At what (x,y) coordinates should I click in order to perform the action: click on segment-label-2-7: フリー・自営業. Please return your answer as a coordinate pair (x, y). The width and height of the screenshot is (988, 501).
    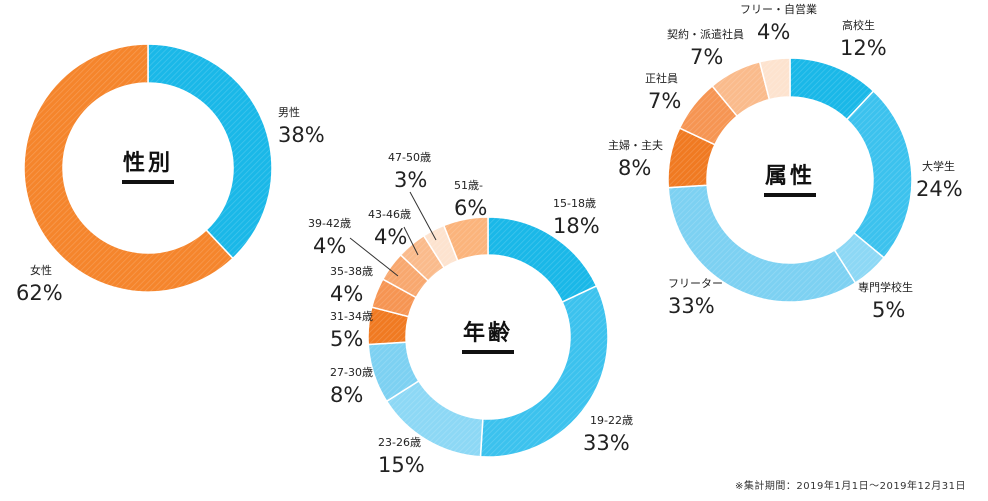
    Looking at the image, I should click on (778, 9).